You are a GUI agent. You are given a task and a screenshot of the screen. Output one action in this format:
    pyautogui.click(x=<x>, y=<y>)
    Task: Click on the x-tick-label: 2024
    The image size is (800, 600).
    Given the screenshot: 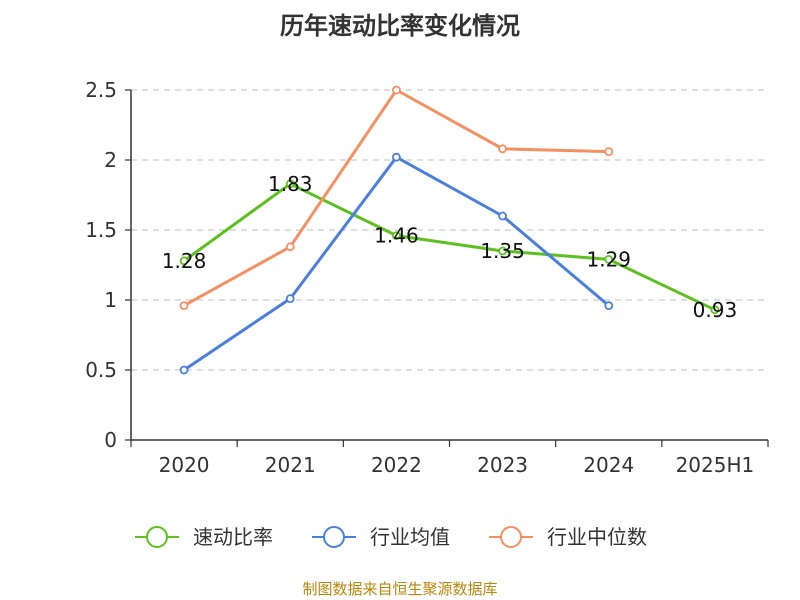 What is the action you would take?
    pyautogui.click(x=608, y=465)
    